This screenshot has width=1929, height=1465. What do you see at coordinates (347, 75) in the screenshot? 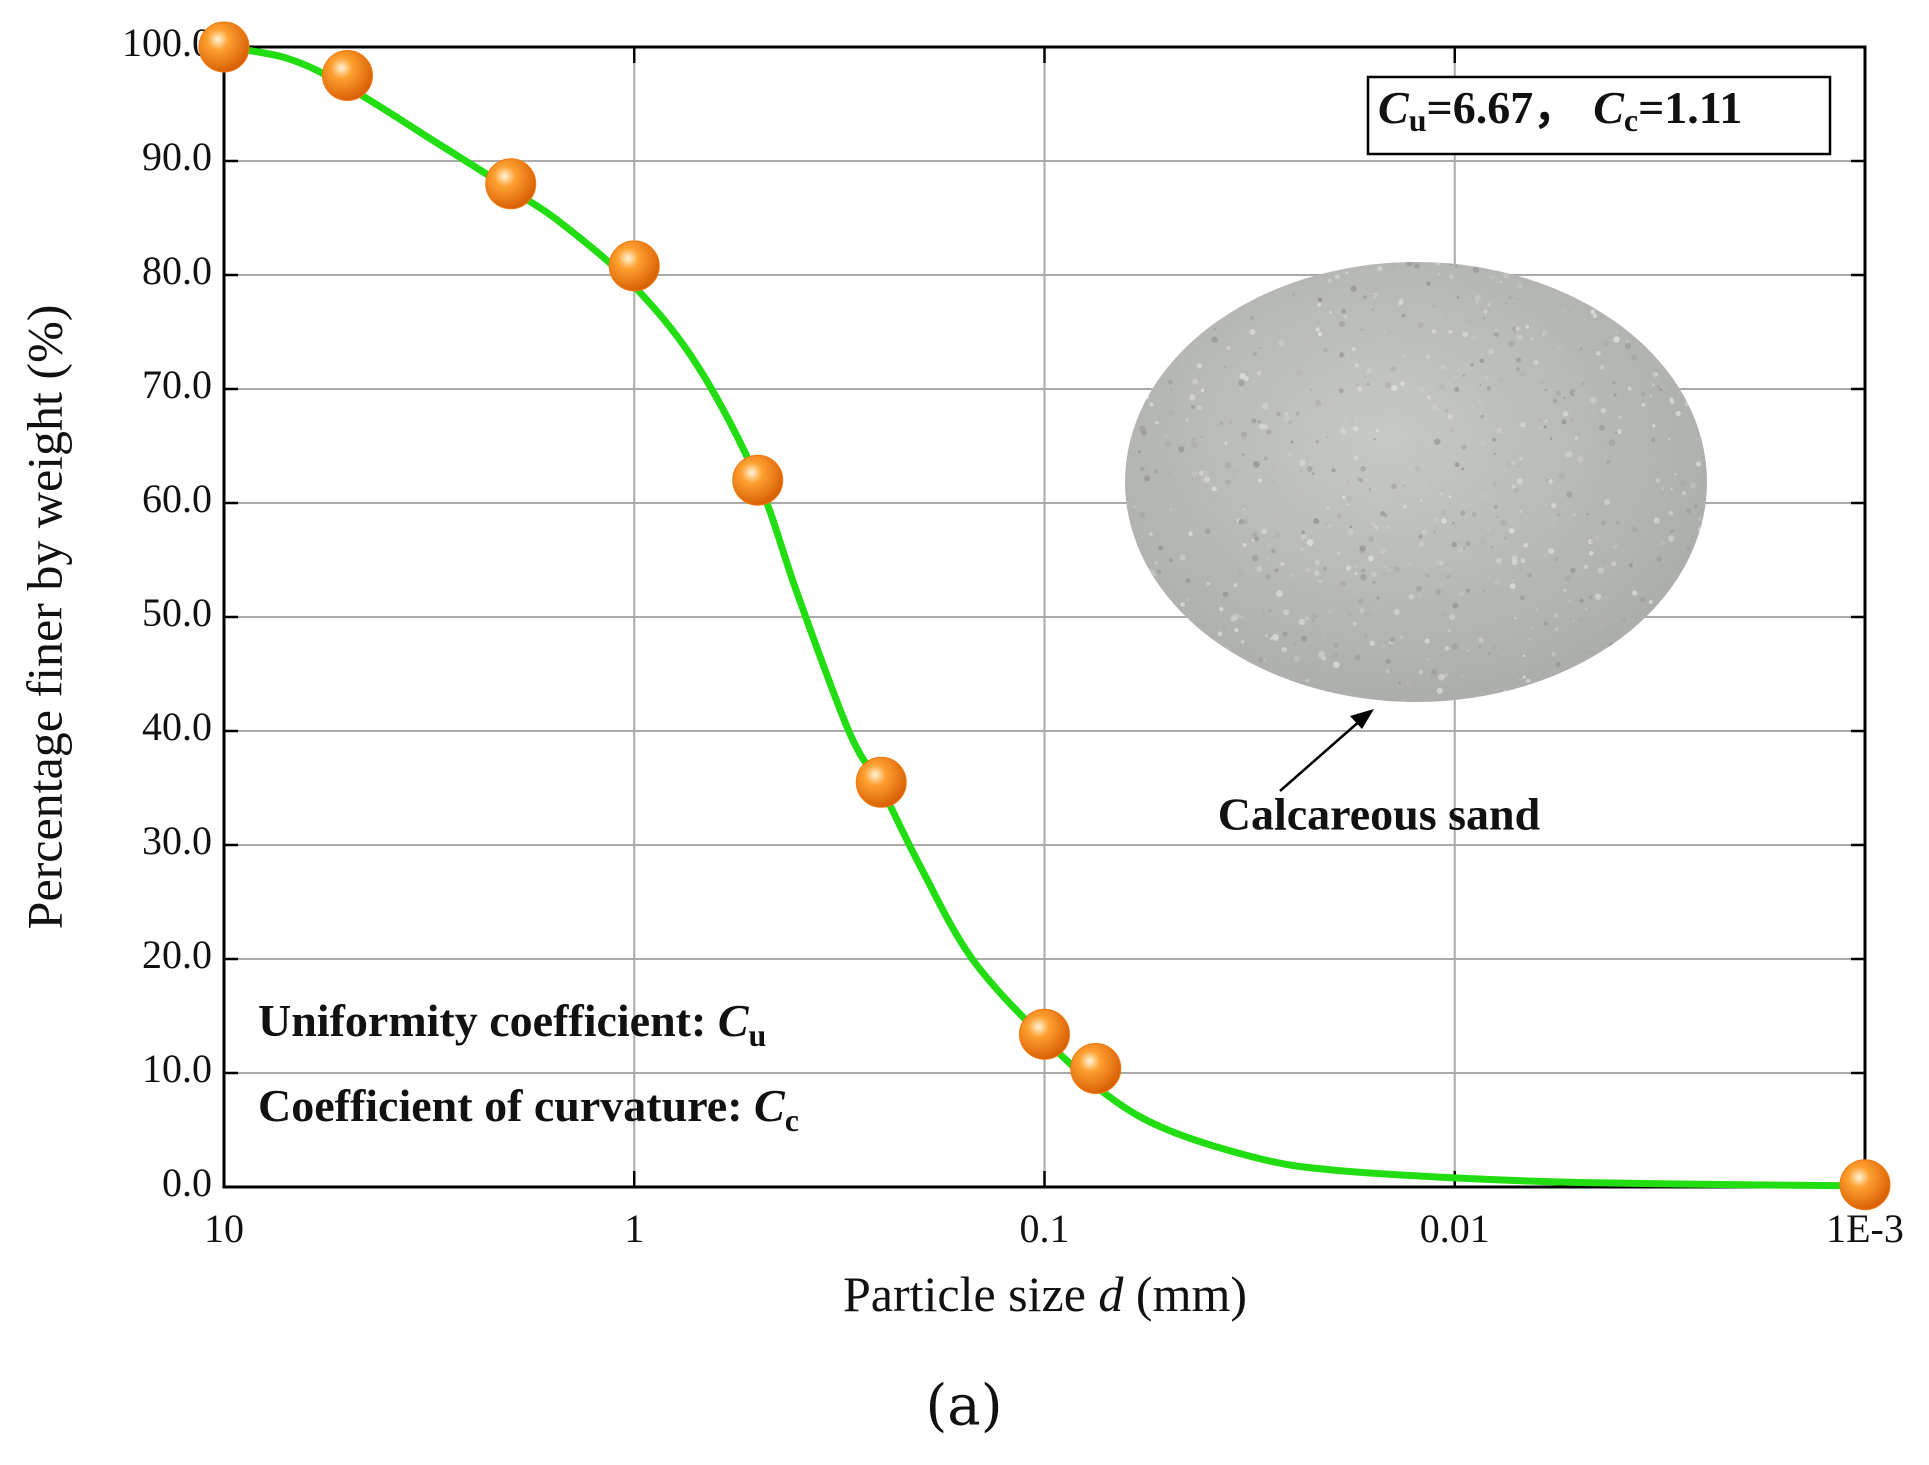
I see `data-point` at bounding box center [347, 75].